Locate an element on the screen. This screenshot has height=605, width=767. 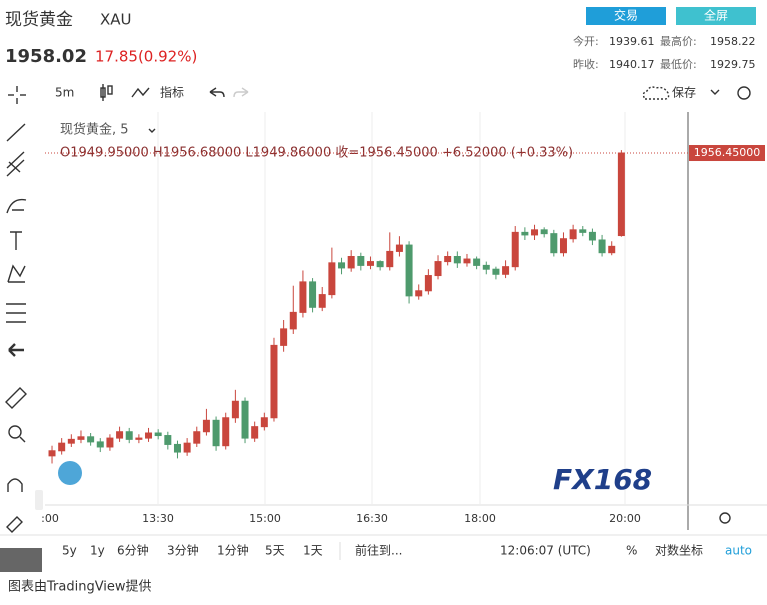
interval: 5m is located at coordinates (64, 93).